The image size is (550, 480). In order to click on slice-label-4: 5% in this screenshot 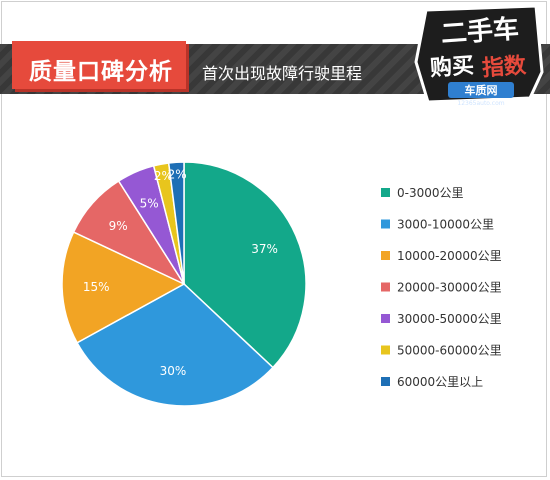, I will do `click(149, 203)`.